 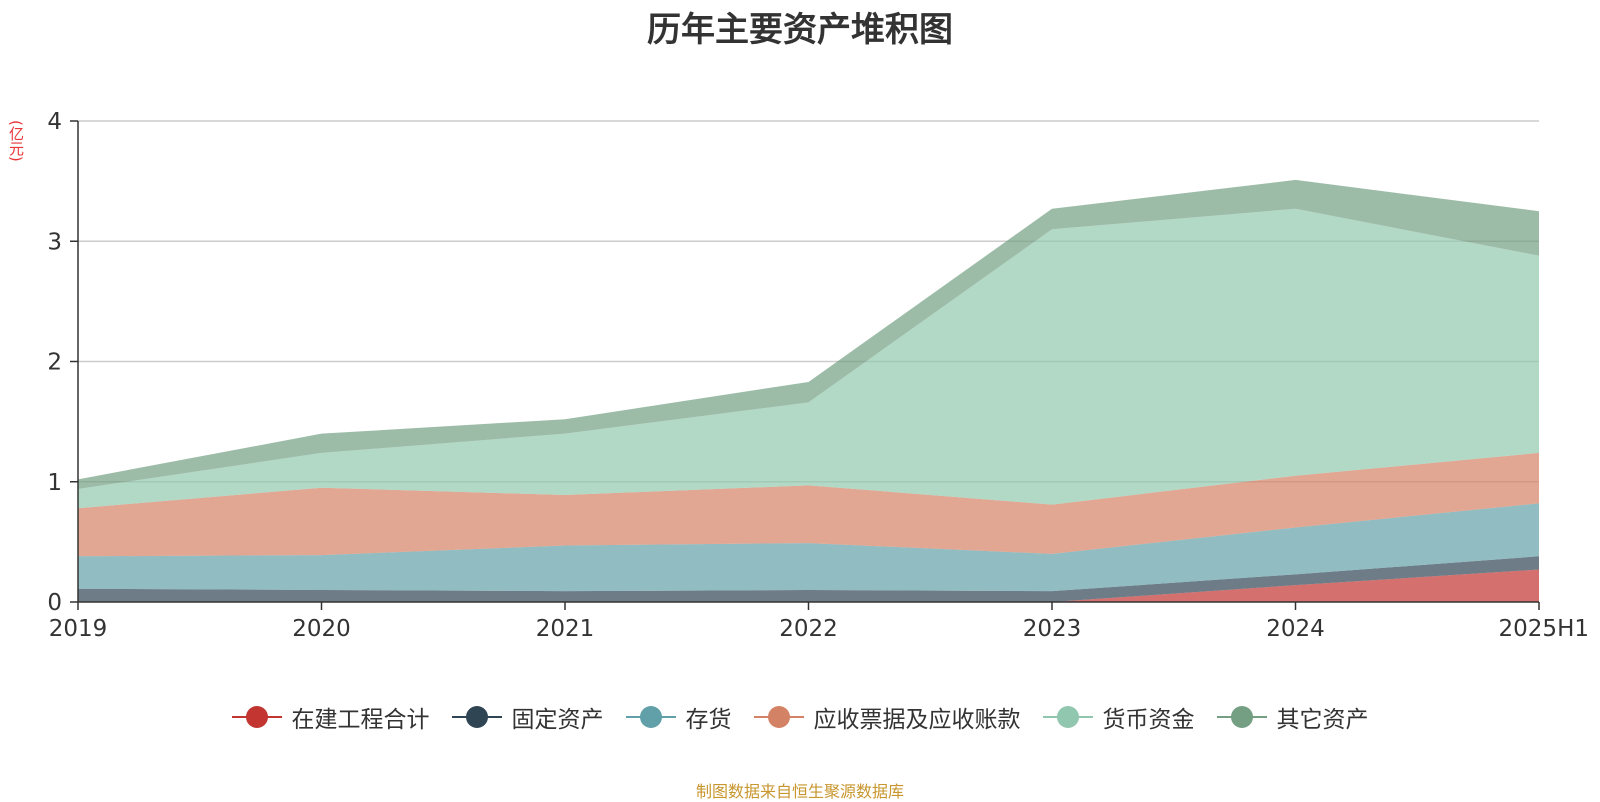 What do you see at coordinates (1295, 629) in the screenshot?
I see `x-tick-label: 2024` at bounding box center [1295, 629].